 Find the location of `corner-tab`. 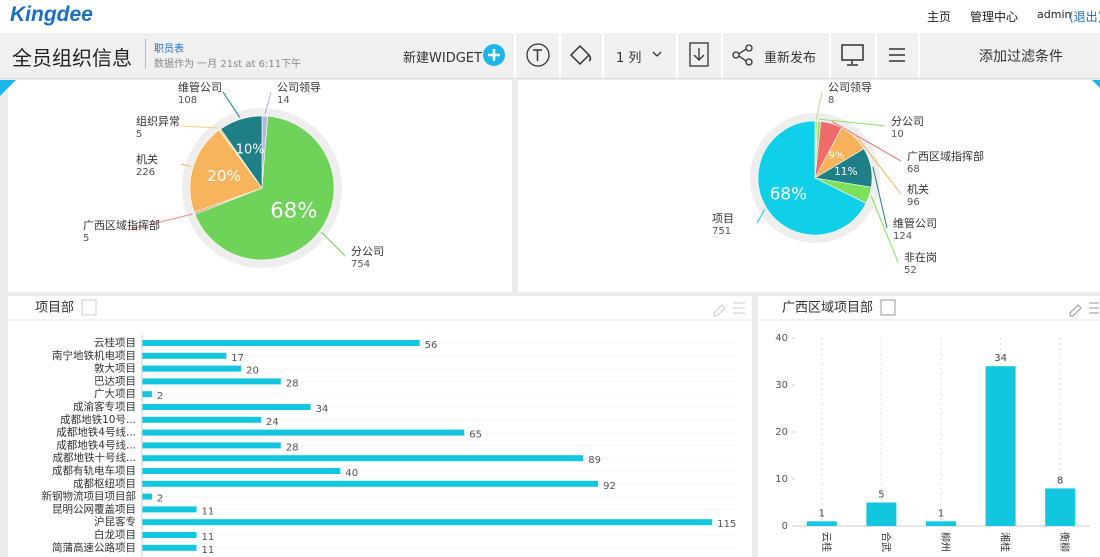

corner-tab is located at coordinates (1096, 84).